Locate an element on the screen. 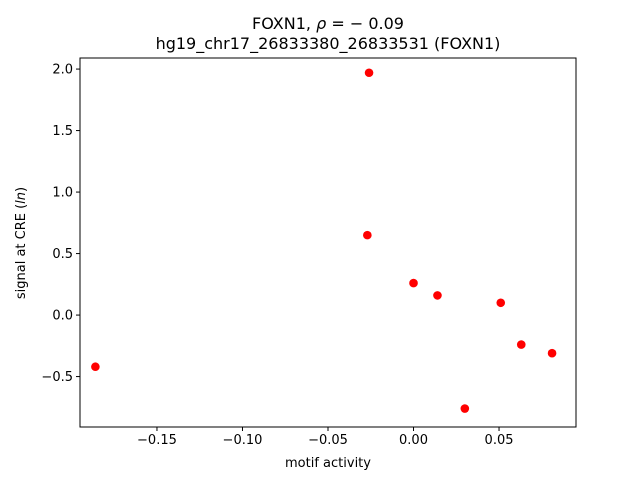 Image resolution: width=640 pixels, height=480 pixels. x-tick-label: −0.05 is located at coordinates (328, 440).